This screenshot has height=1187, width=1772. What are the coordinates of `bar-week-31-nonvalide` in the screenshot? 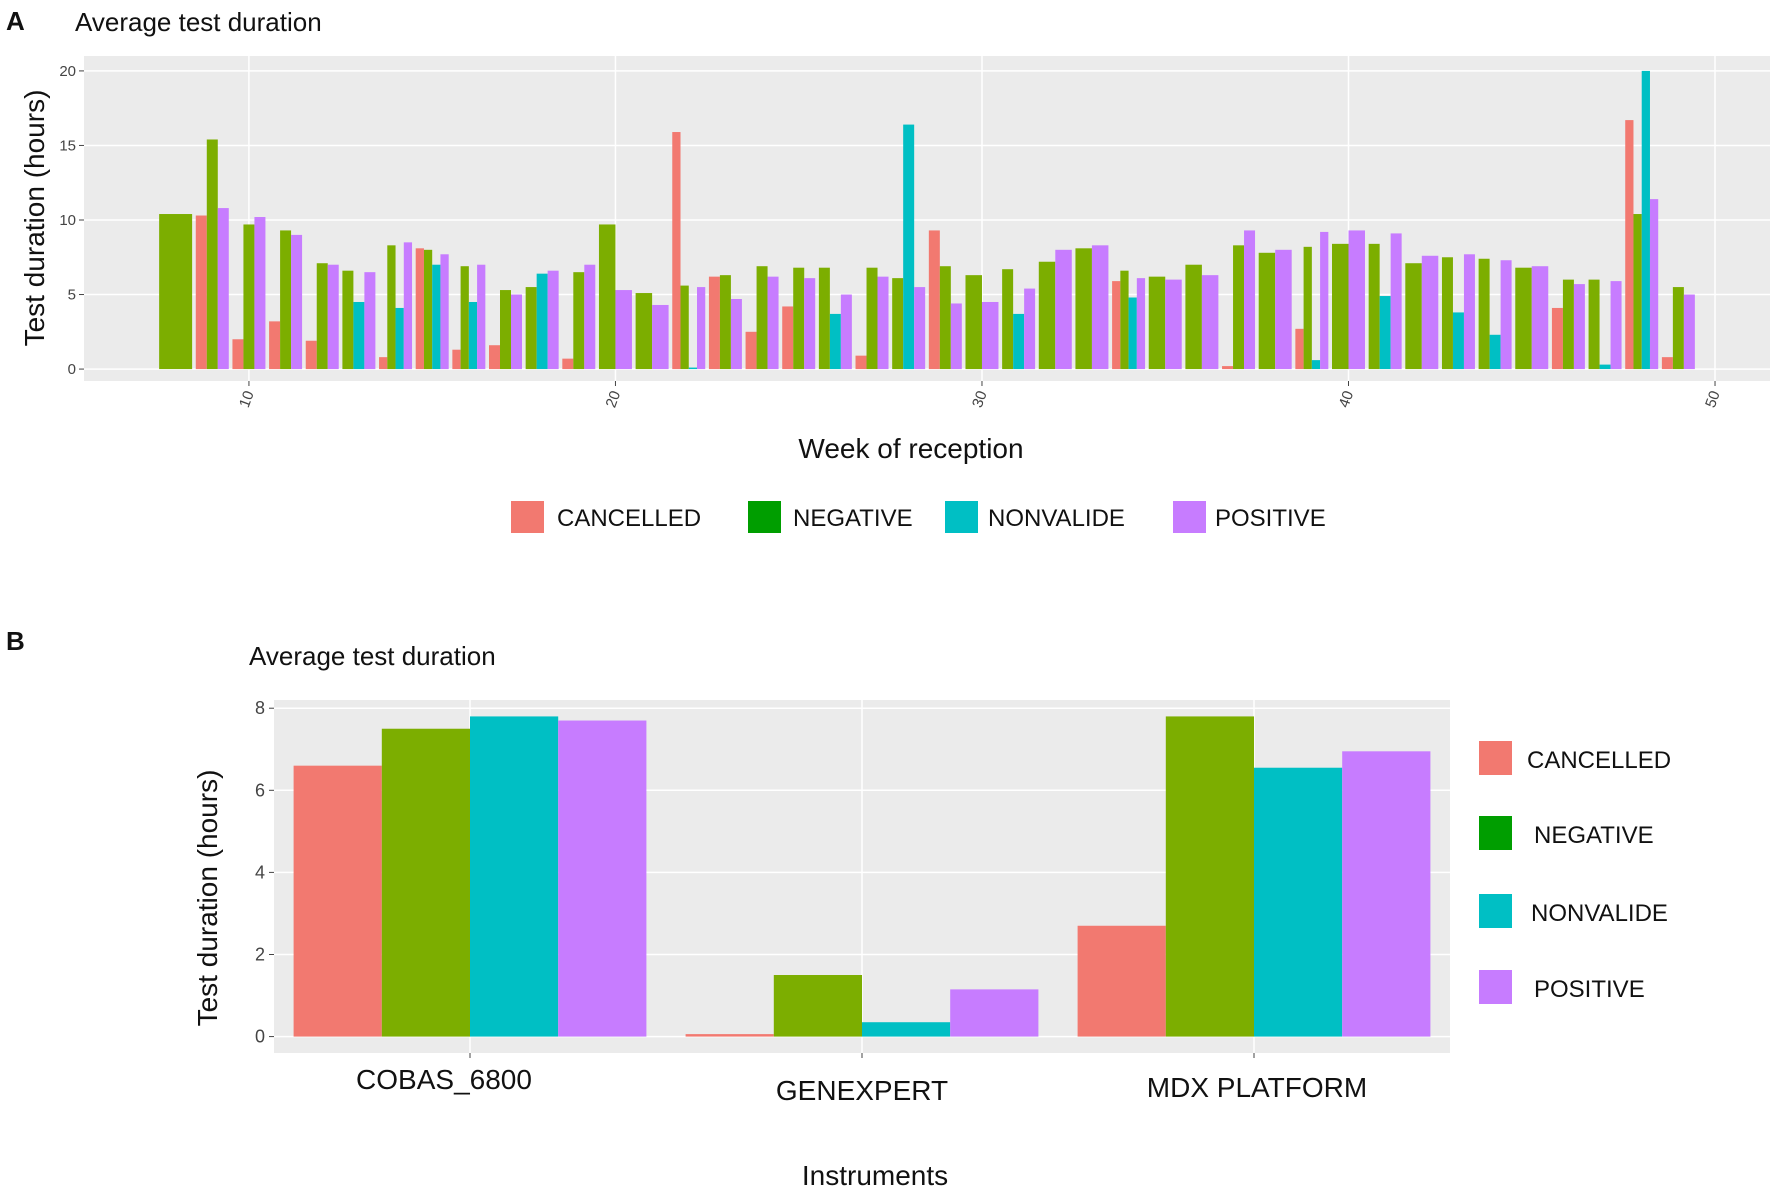 It's located at (1019, 341).